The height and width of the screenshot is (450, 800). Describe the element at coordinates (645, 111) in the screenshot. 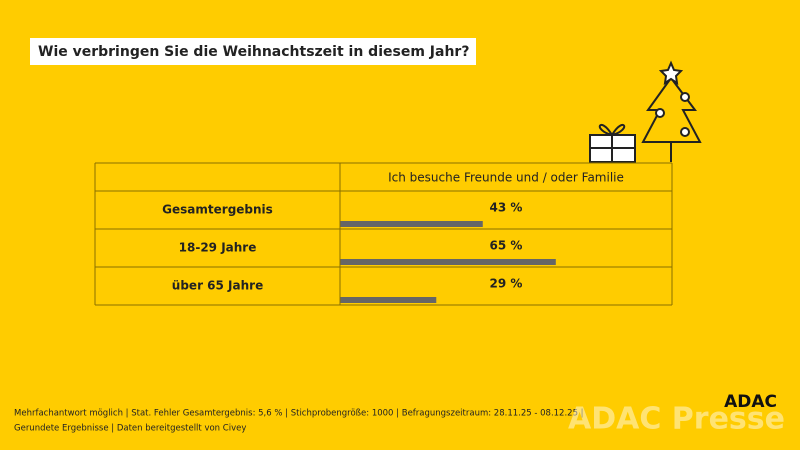

I see `decoration-icons` at that location.